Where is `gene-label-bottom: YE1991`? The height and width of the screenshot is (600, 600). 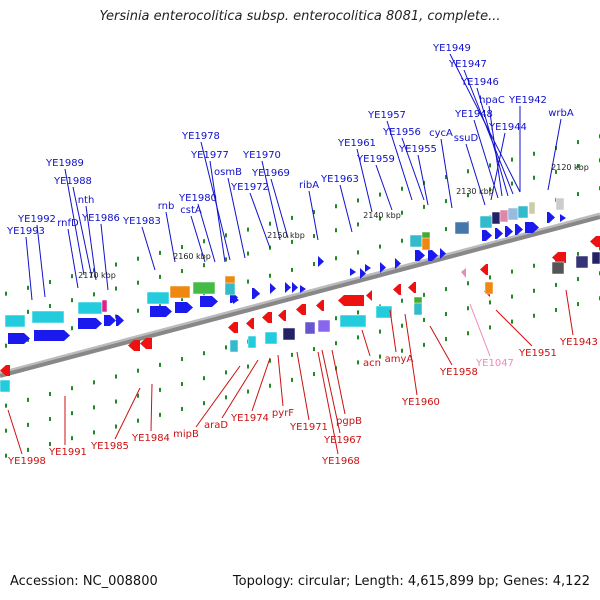
gene-label-bottom: YE1991 is located at coordinates (67, 452).